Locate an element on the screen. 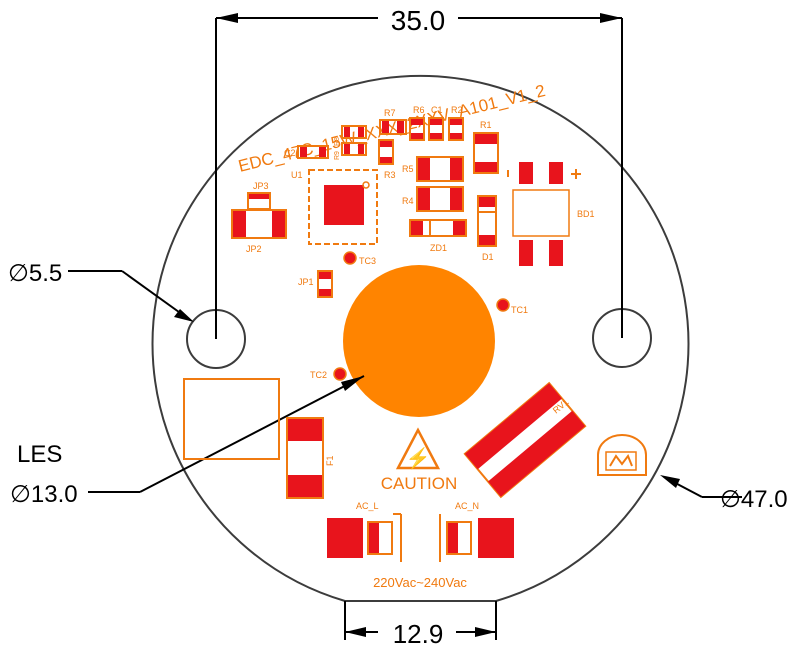 Image resolution: width=794 pixels, height=648 pixels. label-r5: R5 is located at coordinates (408, 169).